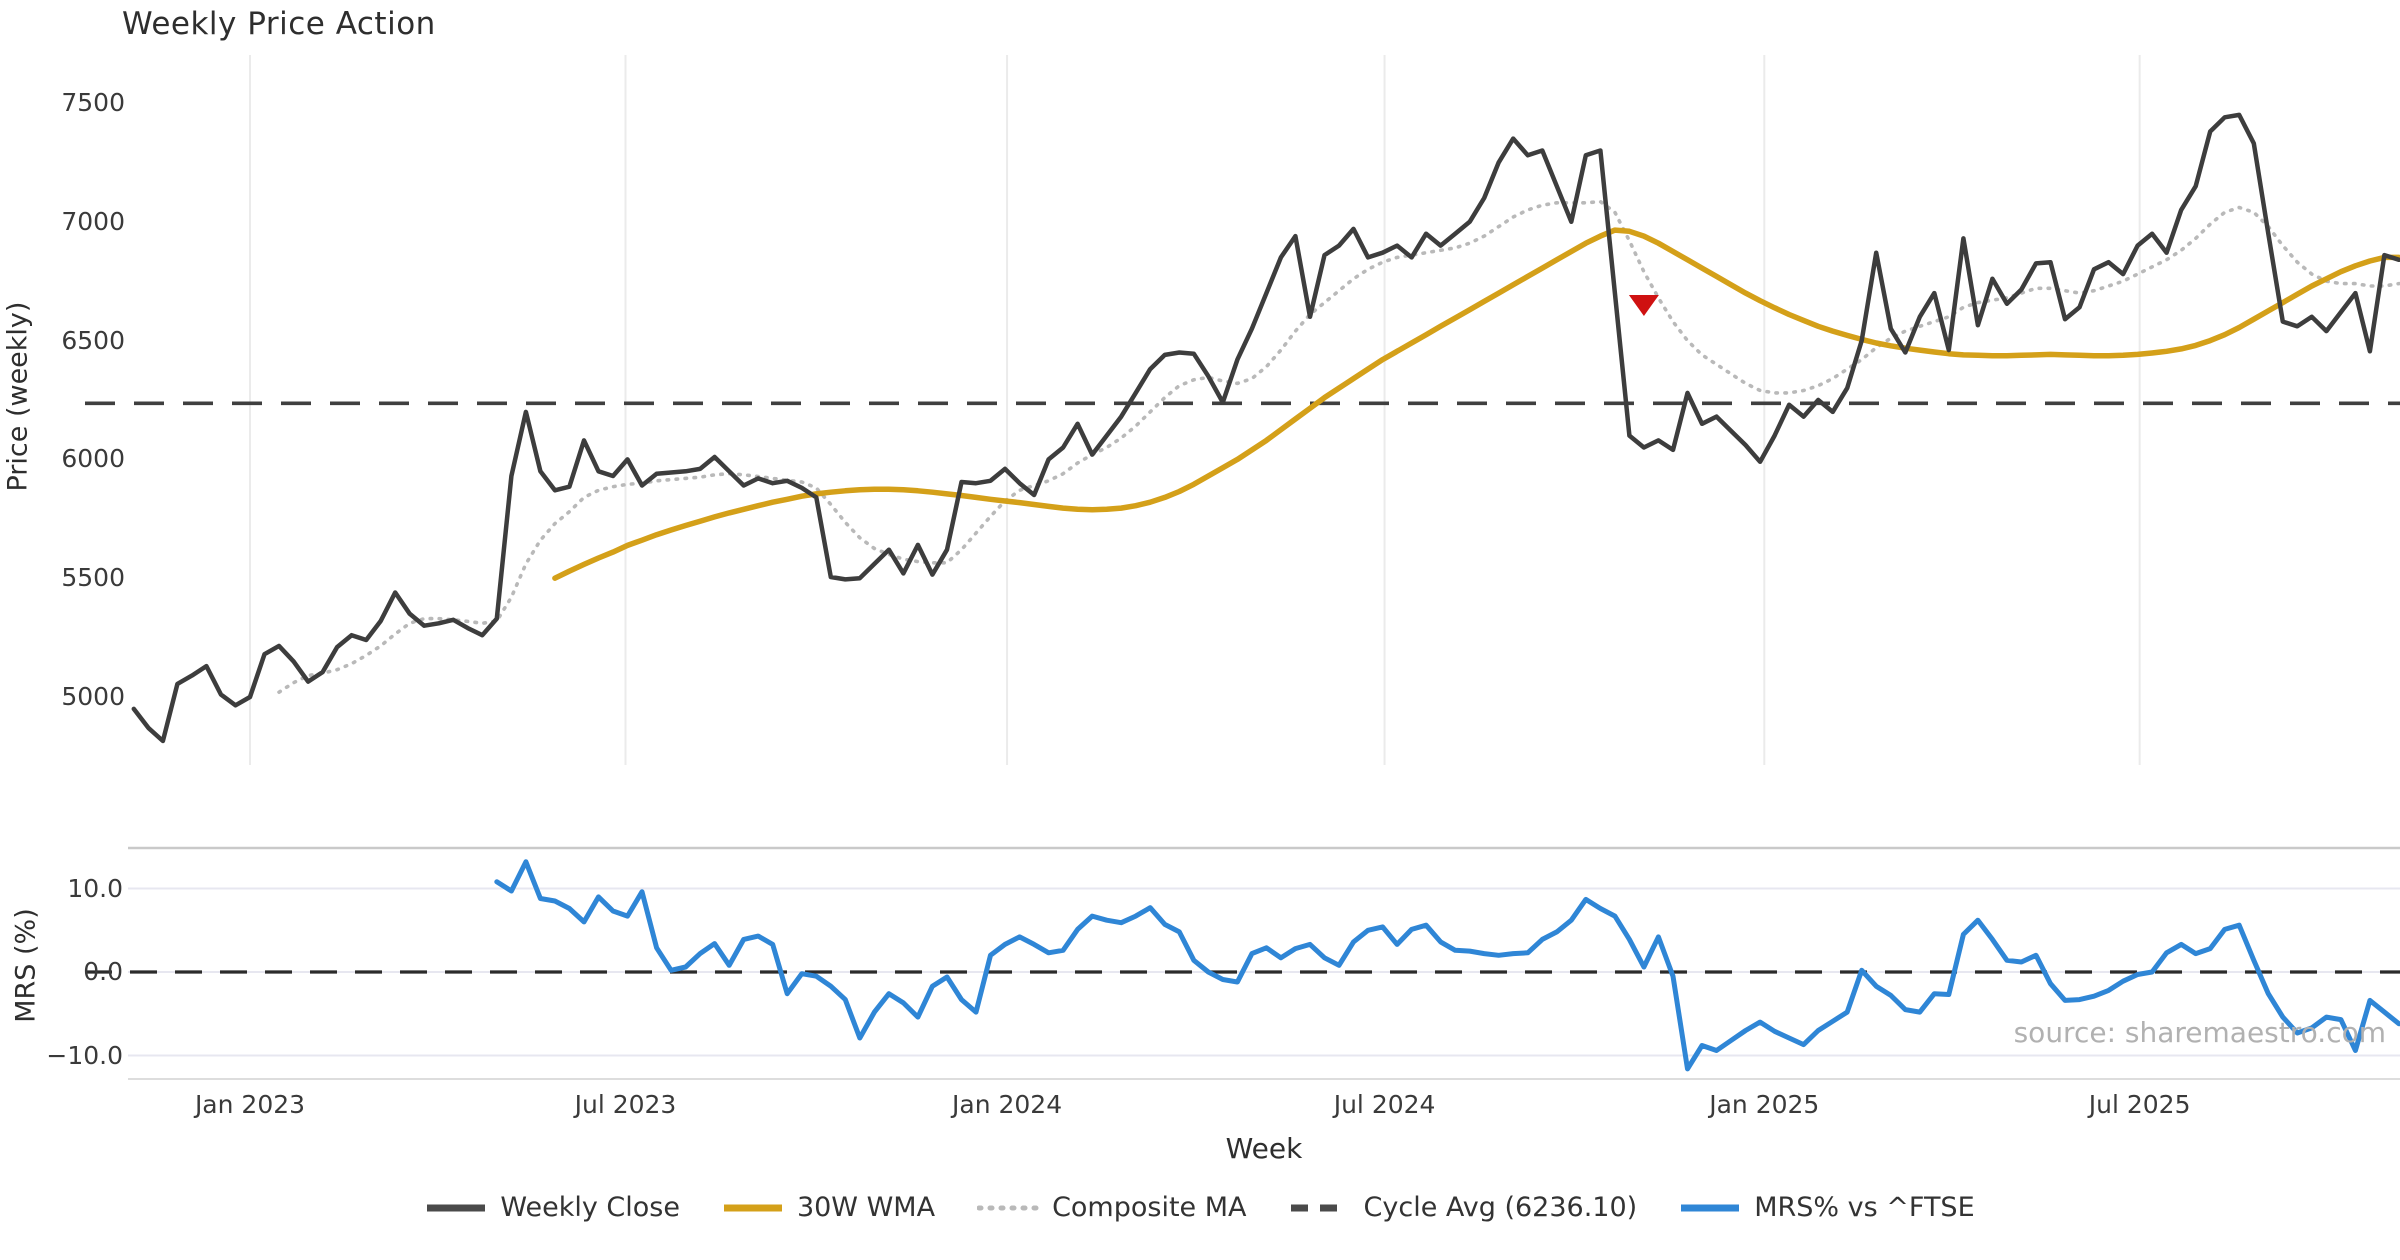 Image resolution: width=2400 pixels, height=1260 pixels. Describe the element at coordinates (1384, 1104) in the screenshot. I see `x-tick-label: Jul 2024` at that location.